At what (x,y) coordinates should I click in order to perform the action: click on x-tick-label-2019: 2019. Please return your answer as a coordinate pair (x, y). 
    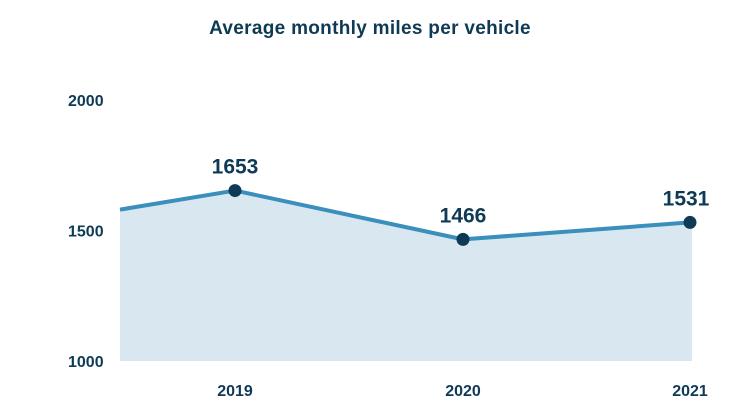
    Looking at the image, I should click on (235, 391).